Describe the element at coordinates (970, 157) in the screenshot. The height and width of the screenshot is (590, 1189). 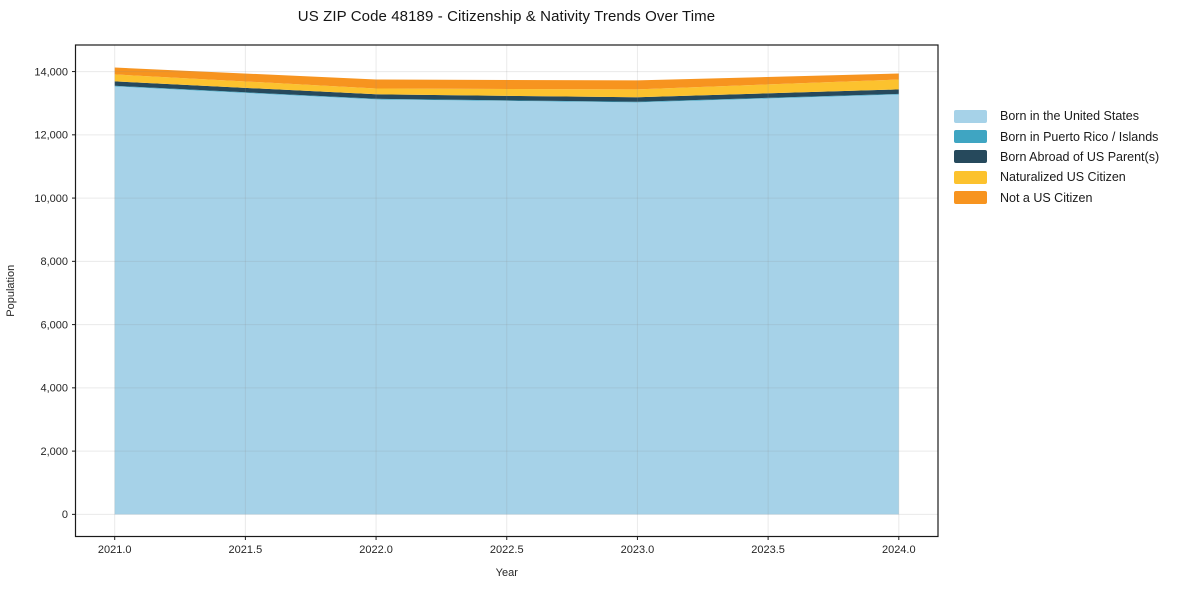
I see `legend-swatch-born-abroad` at that location.